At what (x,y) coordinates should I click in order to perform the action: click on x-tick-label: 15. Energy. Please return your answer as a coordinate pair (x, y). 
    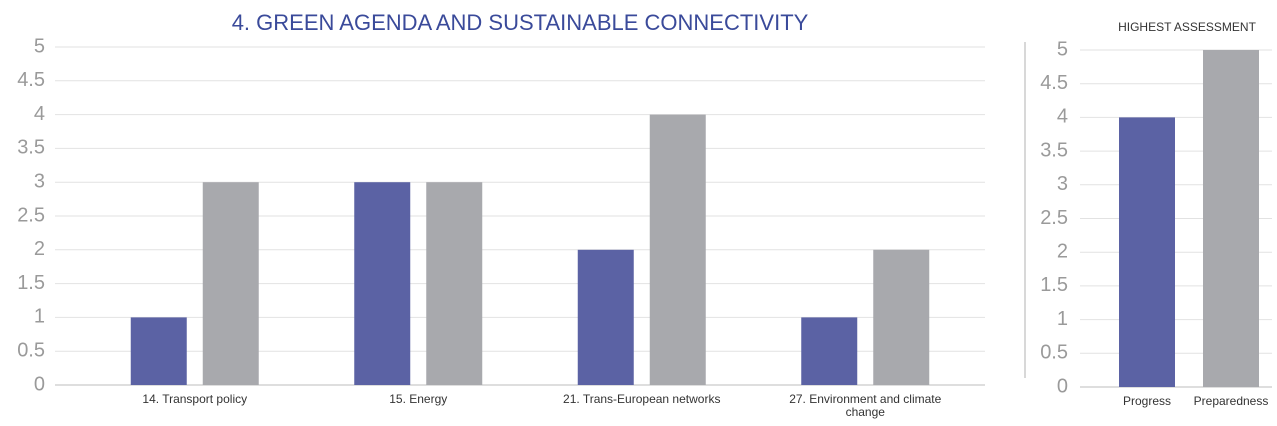
    Looking at the image, I should click on (418, 399).